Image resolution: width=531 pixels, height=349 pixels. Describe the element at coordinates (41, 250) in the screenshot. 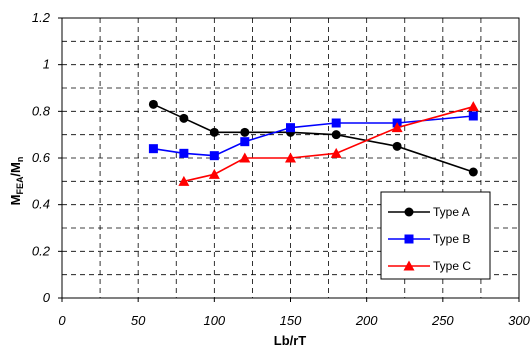

I see `y-tick-label: 0.2` at that location.